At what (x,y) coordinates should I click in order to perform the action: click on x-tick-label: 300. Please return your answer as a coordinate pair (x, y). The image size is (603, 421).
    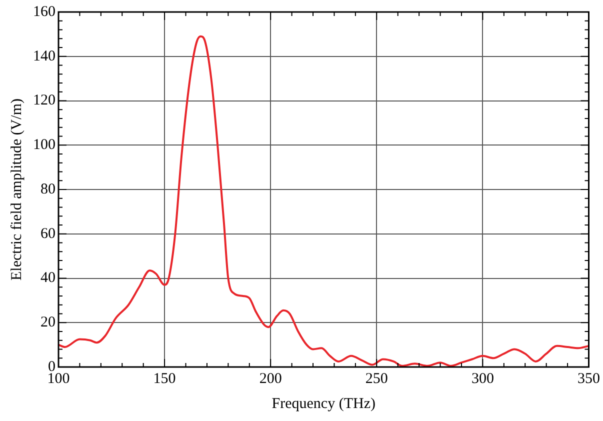
    Looking at the image, I should click on (482, 378).